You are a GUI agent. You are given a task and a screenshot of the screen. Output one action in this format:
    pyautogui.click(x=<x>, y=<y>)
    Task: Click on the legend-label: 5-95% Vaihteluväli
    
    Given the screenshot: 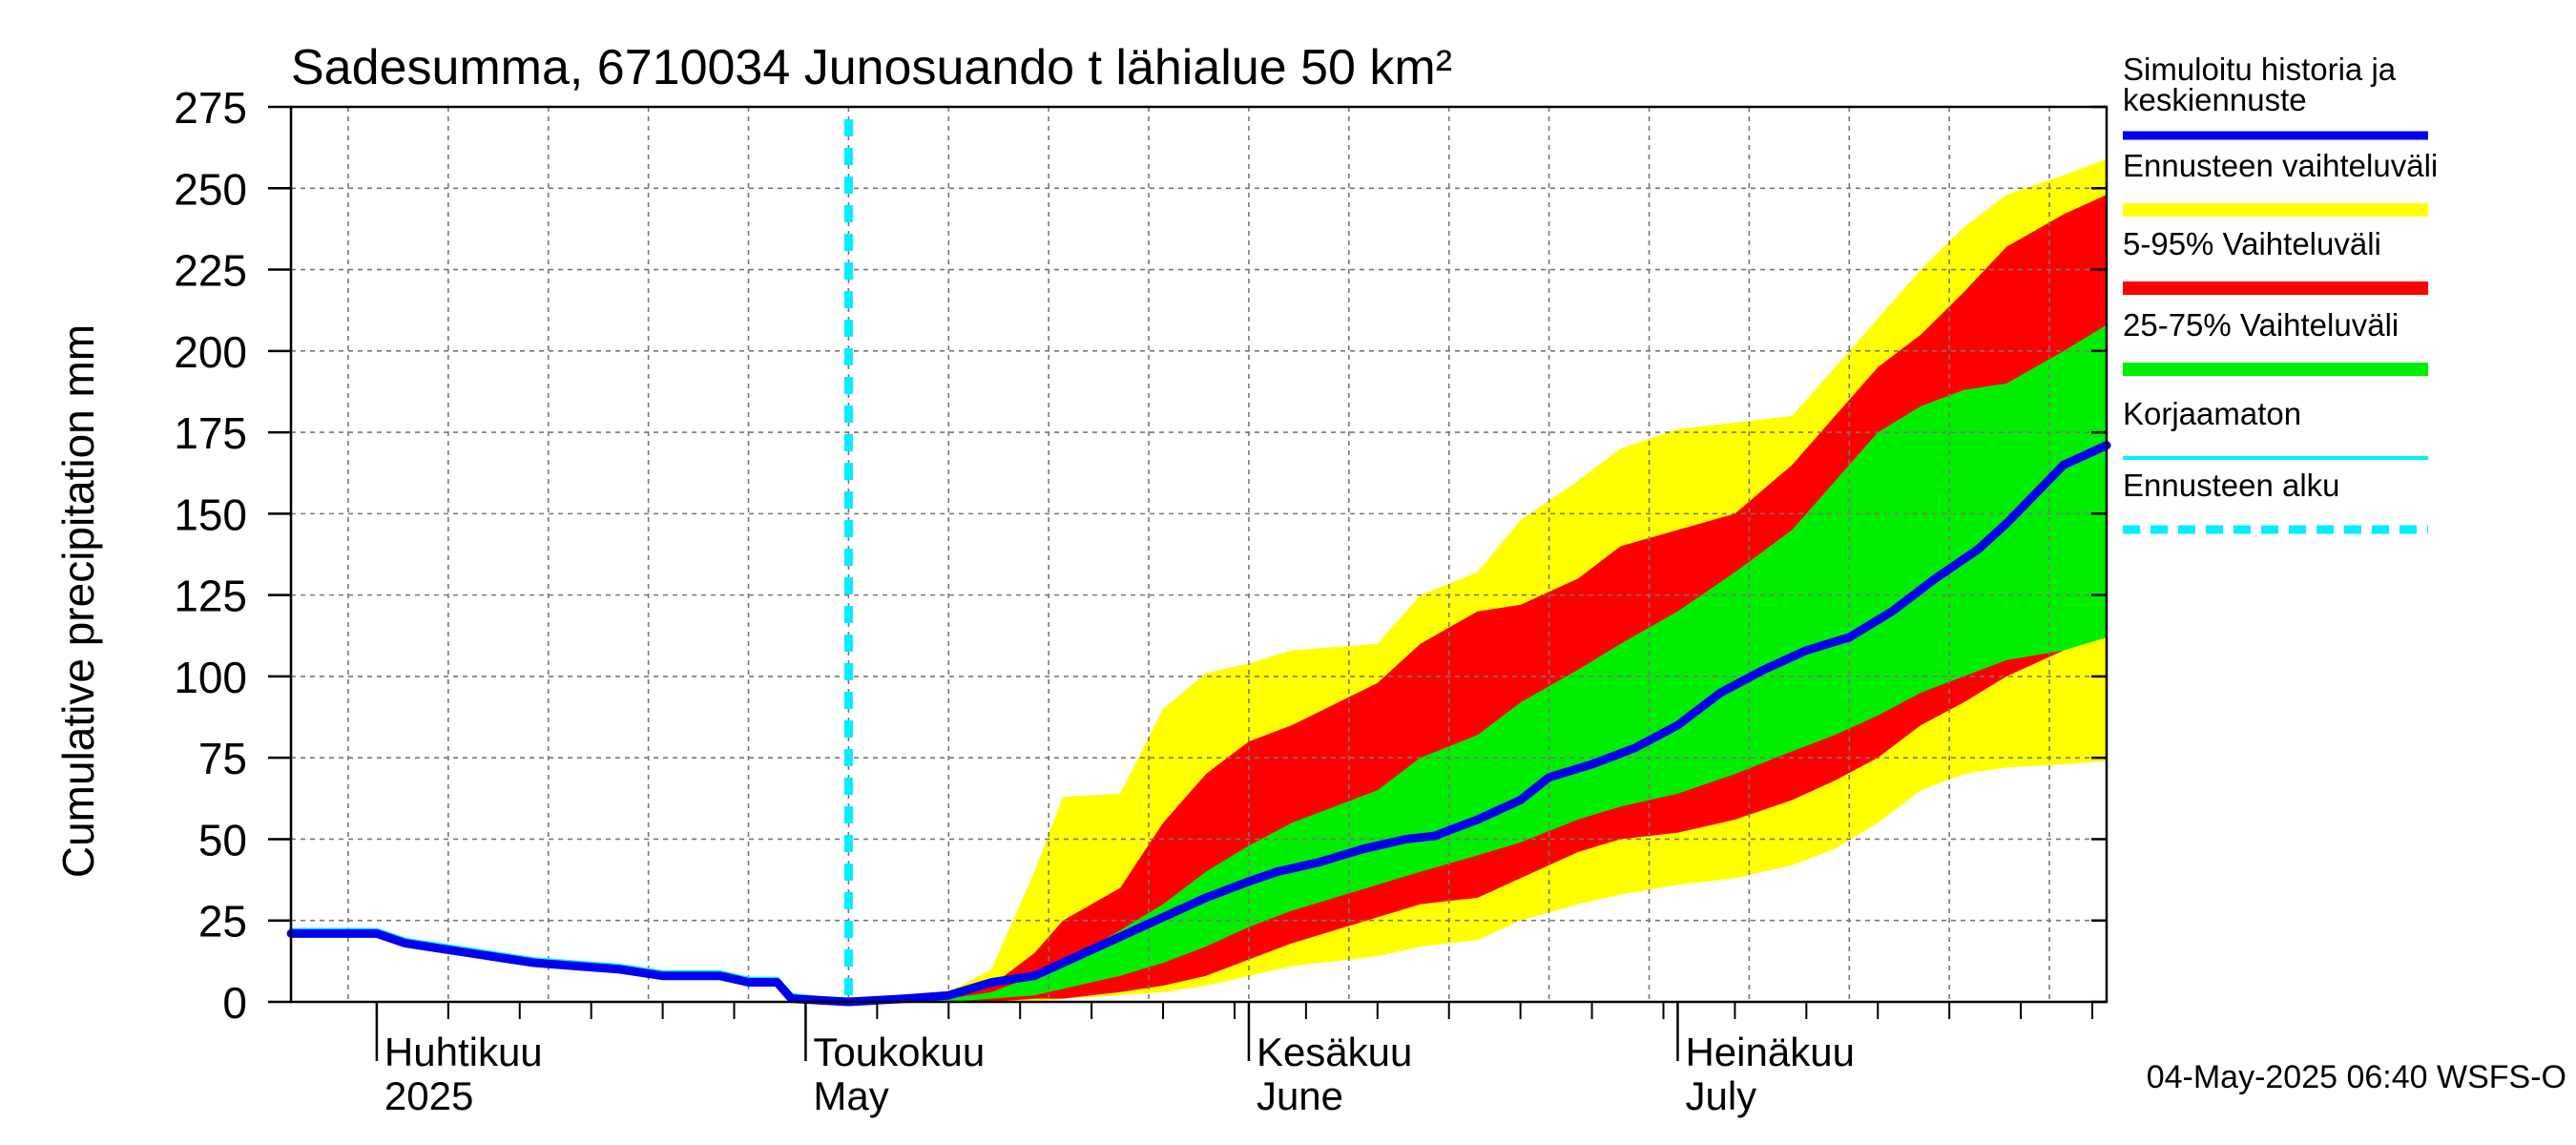 What is the action you would take?
    pyautogui.click(x=2252, y=244)
    